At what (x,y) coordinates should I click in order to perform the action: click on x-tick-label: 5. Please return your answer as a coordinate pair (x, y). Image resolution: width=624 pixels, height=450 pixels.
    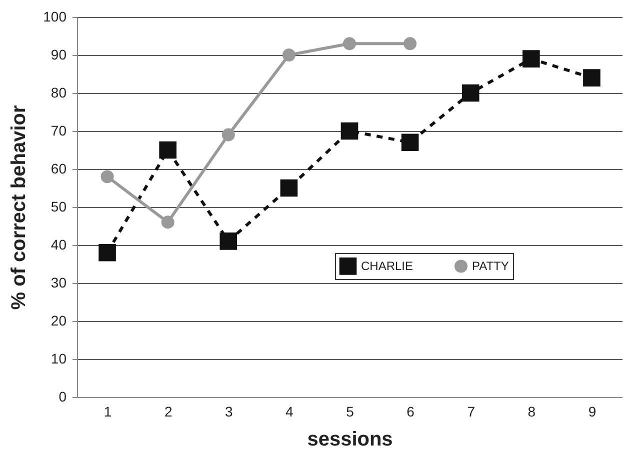
    Looking at the image, I should click on (350, 412).